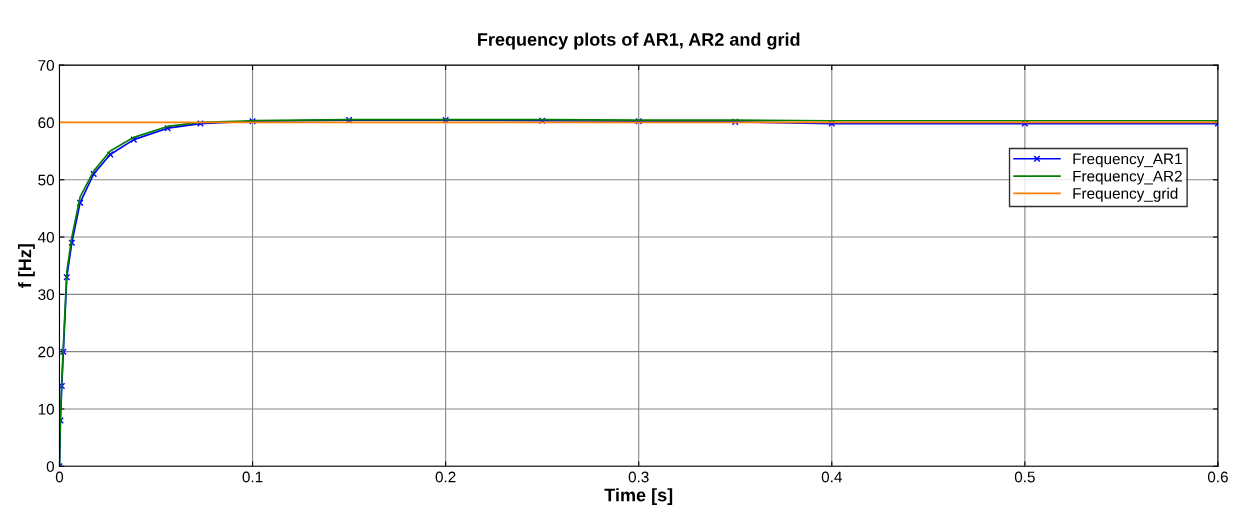  What do you see at coordinates (1127, 177) in the screenshot?
I see `legend-label: Frequency_AR2` at bounding box center [1127, 177].